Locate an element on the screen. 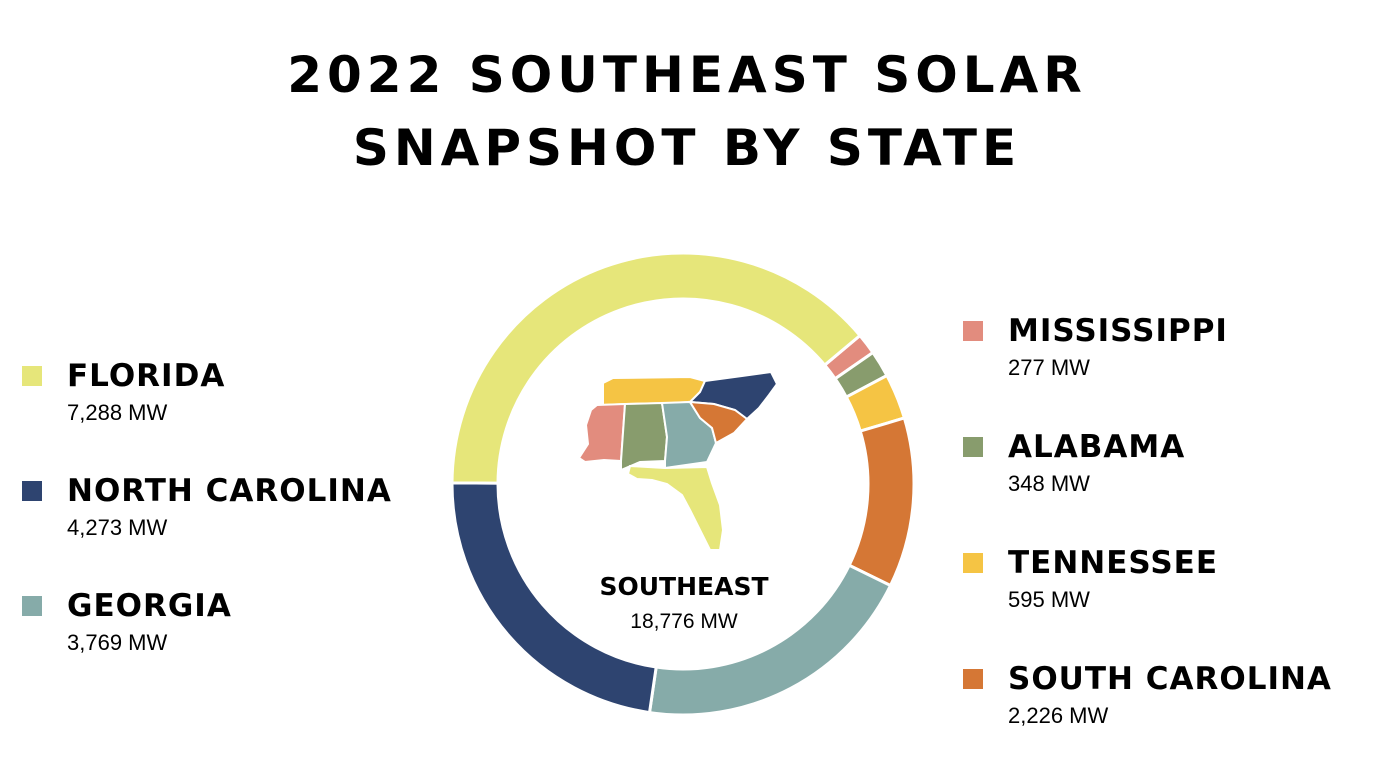 This screenshot has height=764, width=1374. map-mississippi is located at coordinates (602, 433).